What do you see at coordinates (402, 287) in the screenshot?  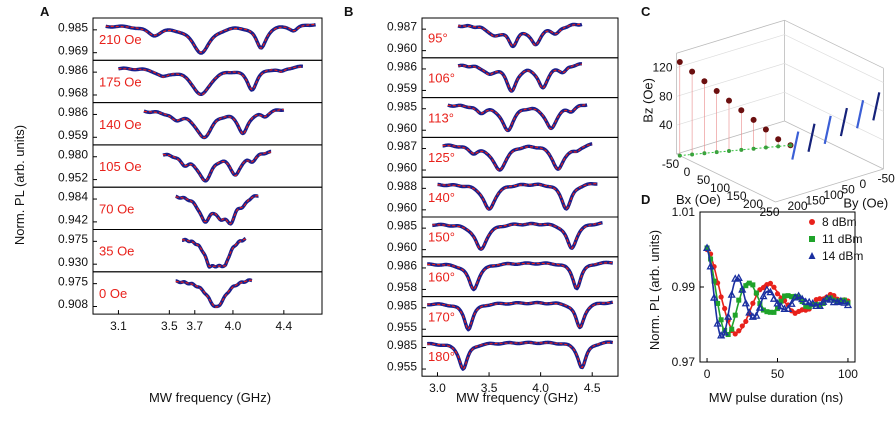 I see `ytick-label: 0.958` at bounding box center [402, 287].